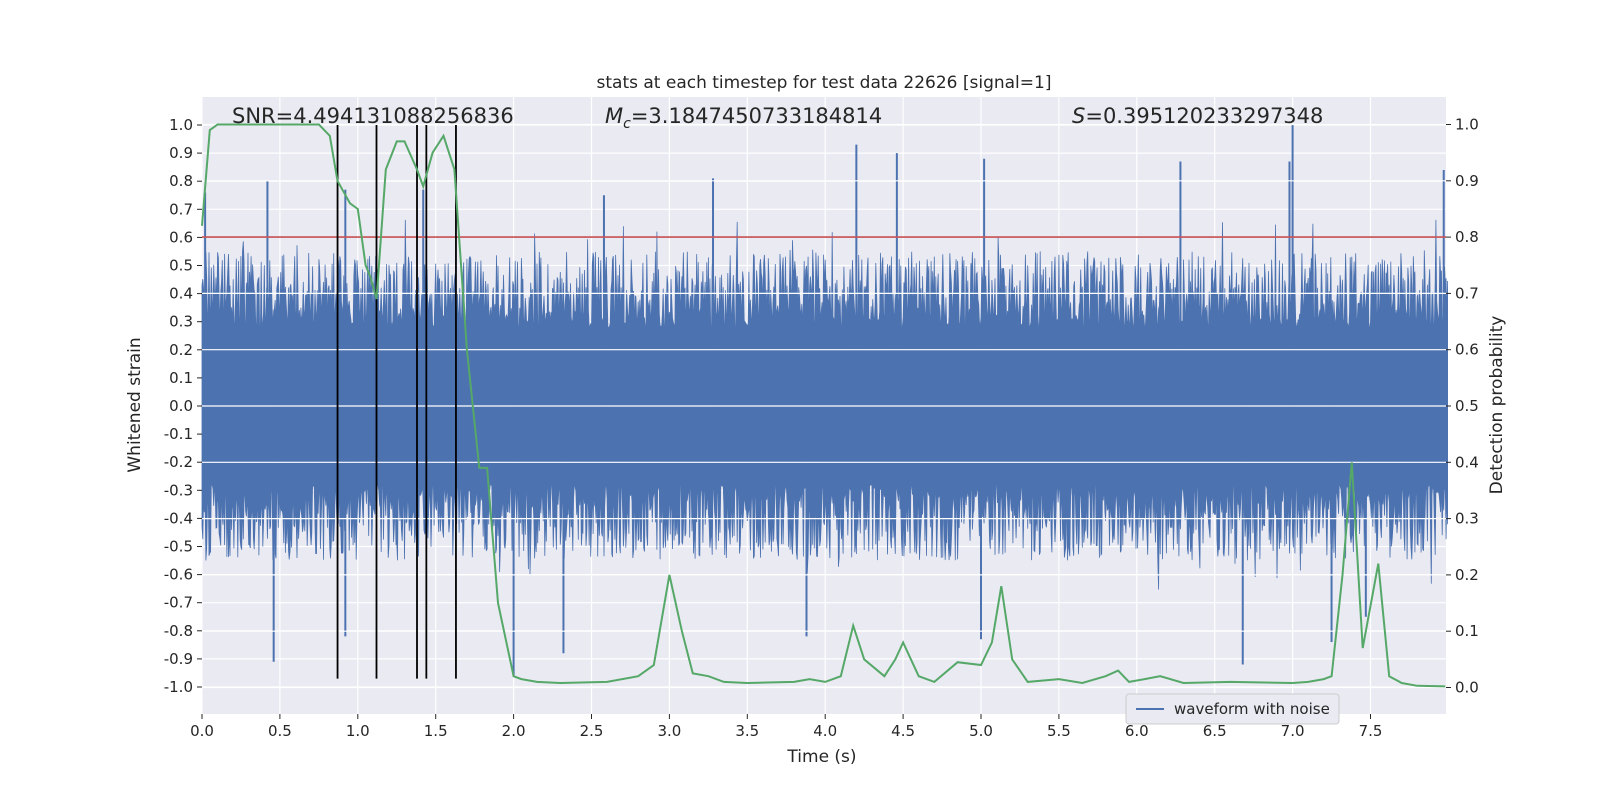  Describe the element at coordinates (135, 404) in the screenshot. I see `y-left-axis-title: Whitened strain` at that location.